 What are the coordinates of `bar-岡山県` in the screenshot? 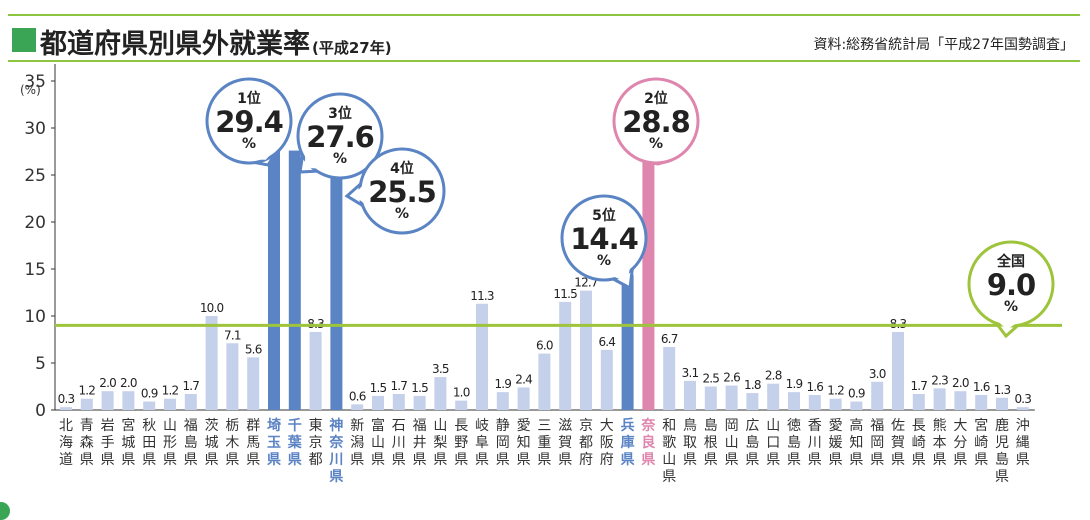 It's located at (731, 397).